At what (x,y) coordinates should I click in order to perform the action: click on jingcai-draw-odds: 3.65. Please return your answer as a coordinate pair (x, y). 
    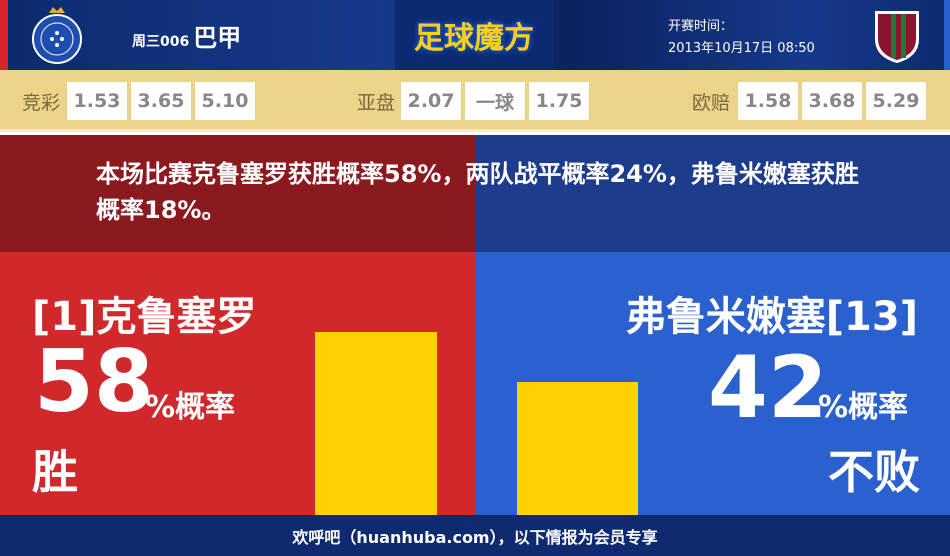
    Looking at the image, I should click on (161, 101).